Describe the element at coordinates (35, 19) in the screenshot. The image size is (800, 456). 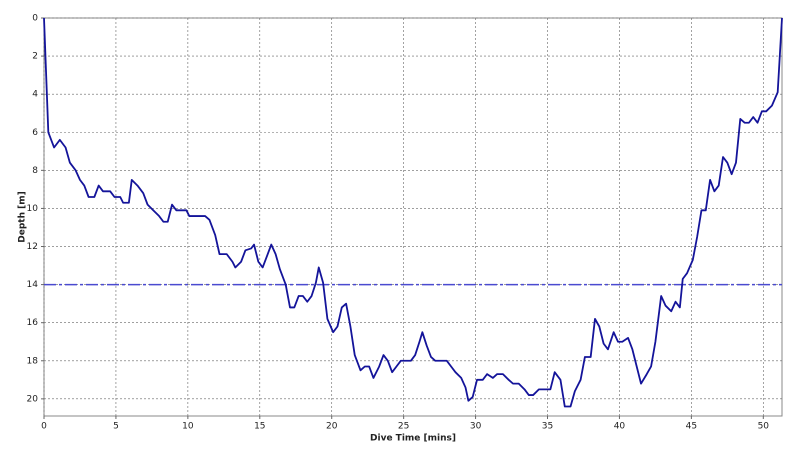
I see `y-tick-label: 0` at that location.